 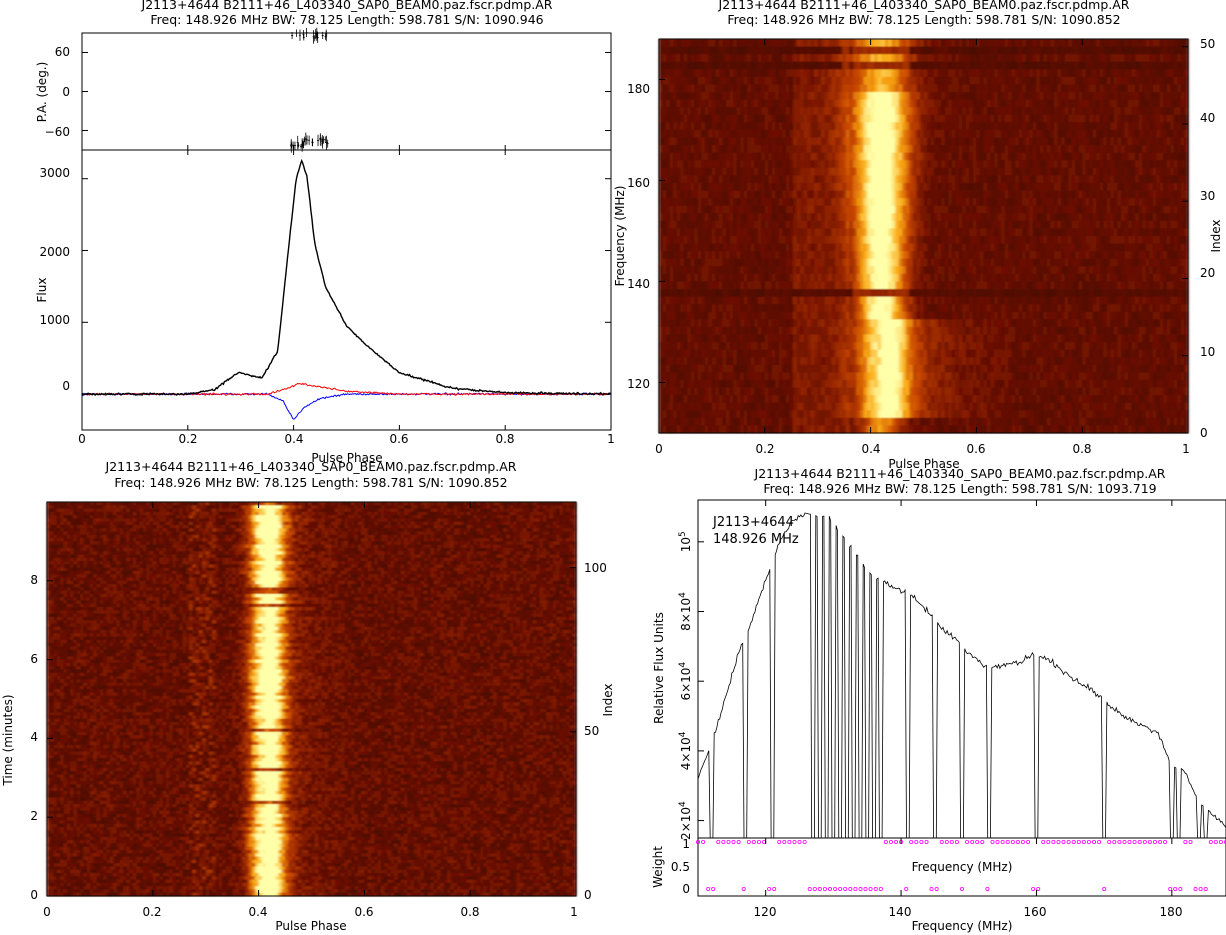 What do you see at coordinates (346, 278) in the screenshot?
I see `profile-series-black` at bounding box center [346, 278].